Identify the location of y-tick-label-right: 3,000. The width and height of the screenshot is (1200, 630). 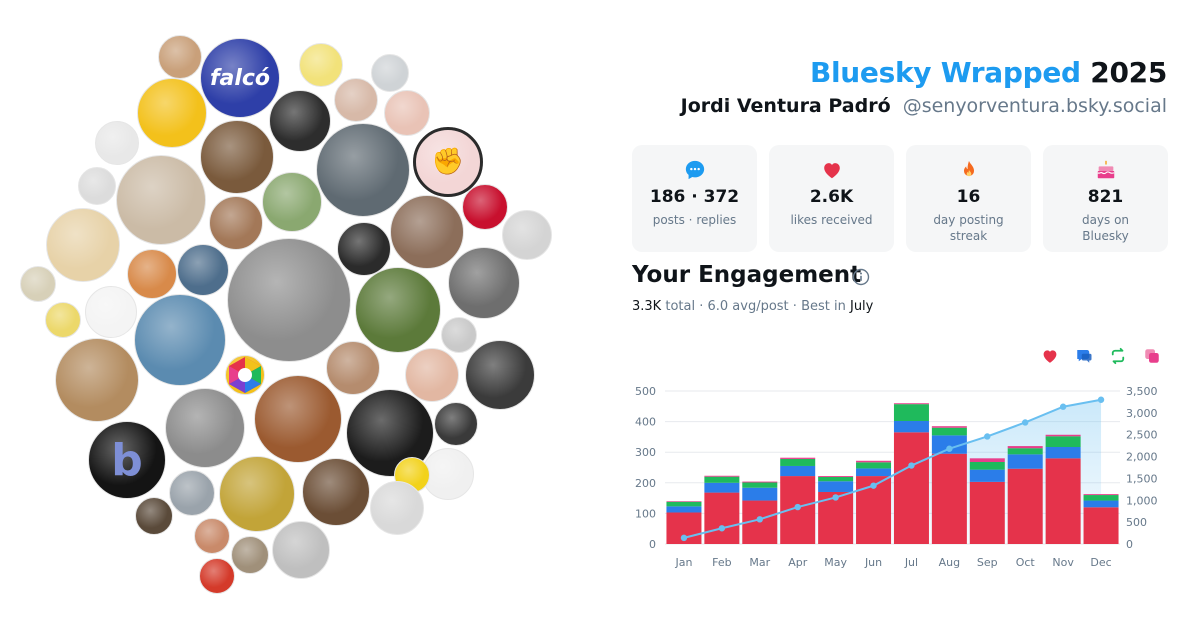
(1142, 413).